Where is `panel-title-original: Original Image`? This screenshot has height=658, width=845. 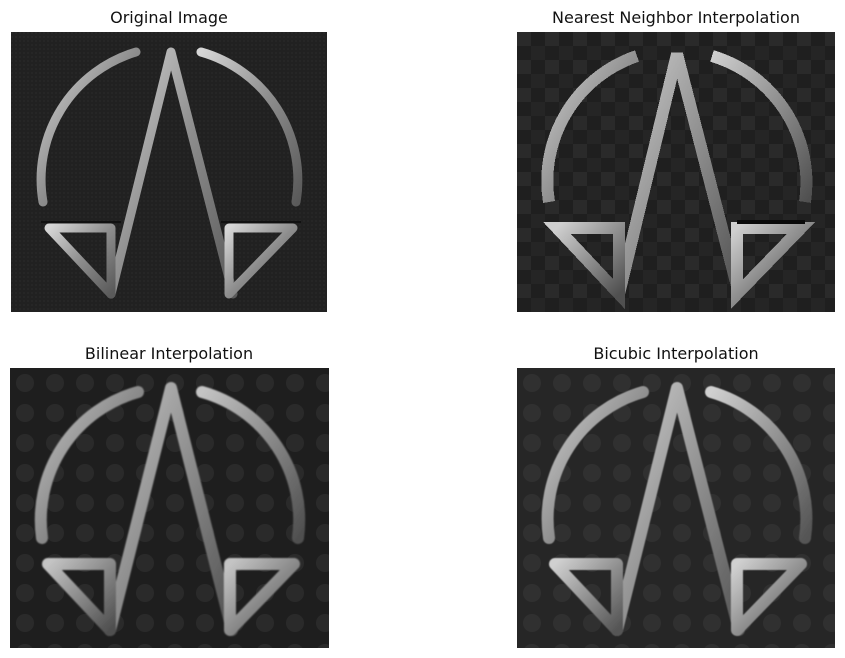
panel-title-original: Original Image is located at coordinates (169, 17).